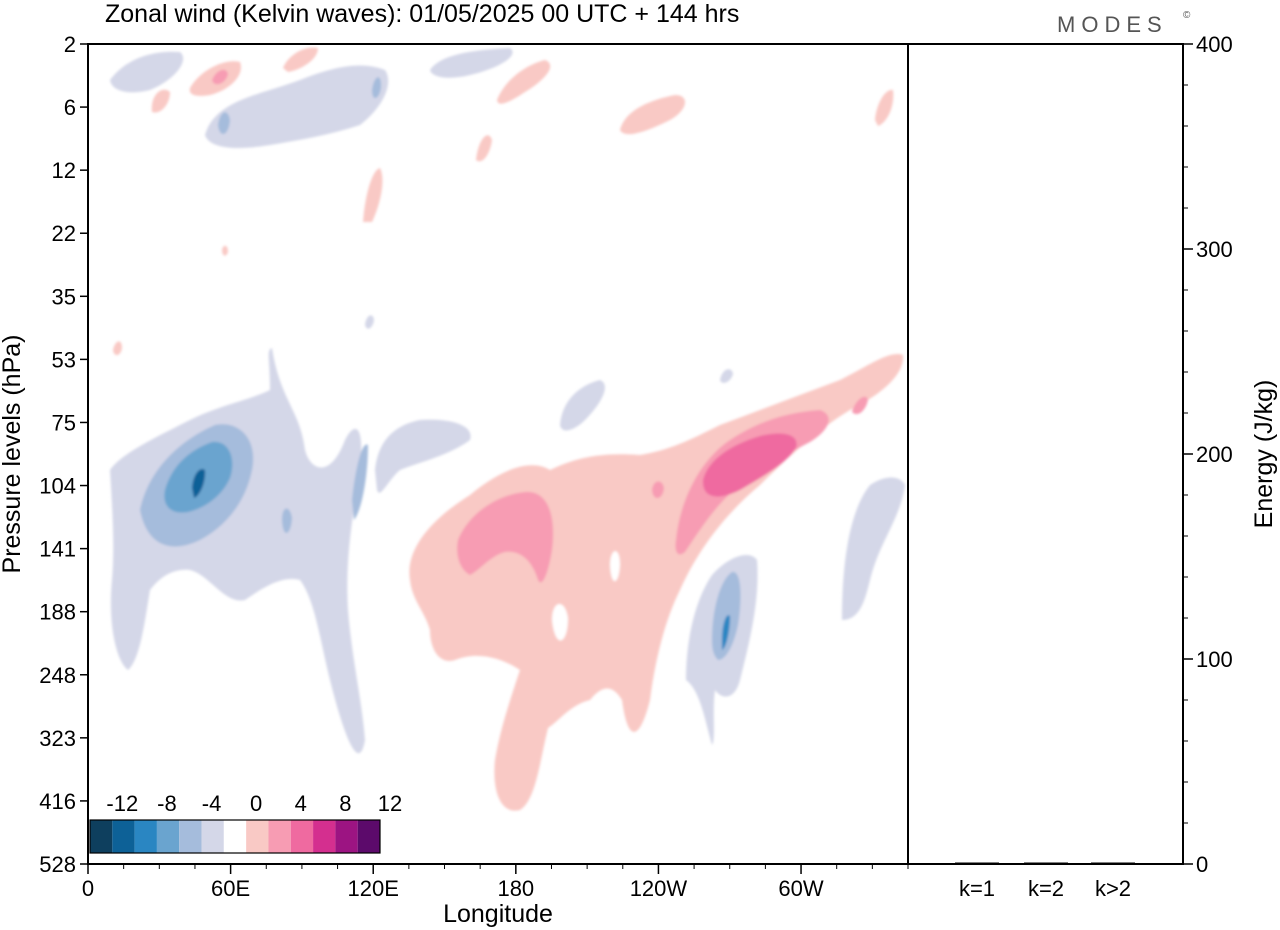 The width and height of the screenshot is (1280, 930). Describe the element at coordinates (64, 359) in the screenshot. I see `y-tick-label: 53` at that location.